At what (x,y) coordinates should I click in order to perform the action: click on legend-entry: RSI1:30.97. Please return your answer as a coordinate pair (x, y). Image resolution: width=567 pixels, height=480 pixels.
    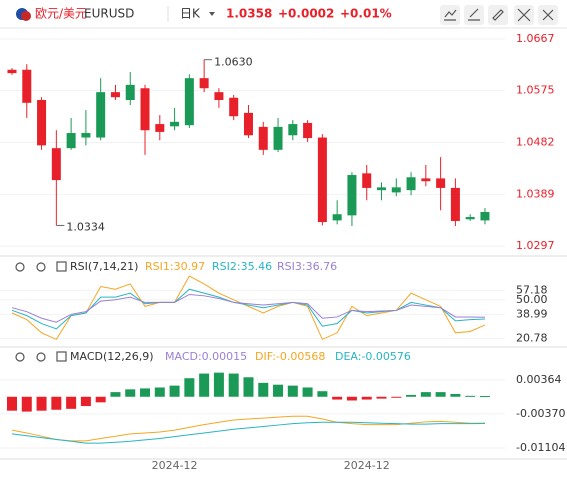
    Looking at the image, I should click on (175, 266).